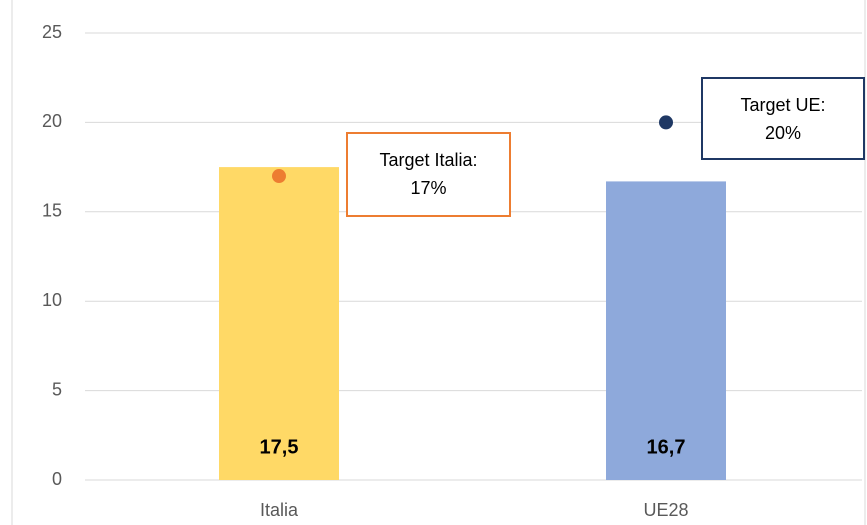  I want to click on y-tick-label: 0, so click(57, 479).